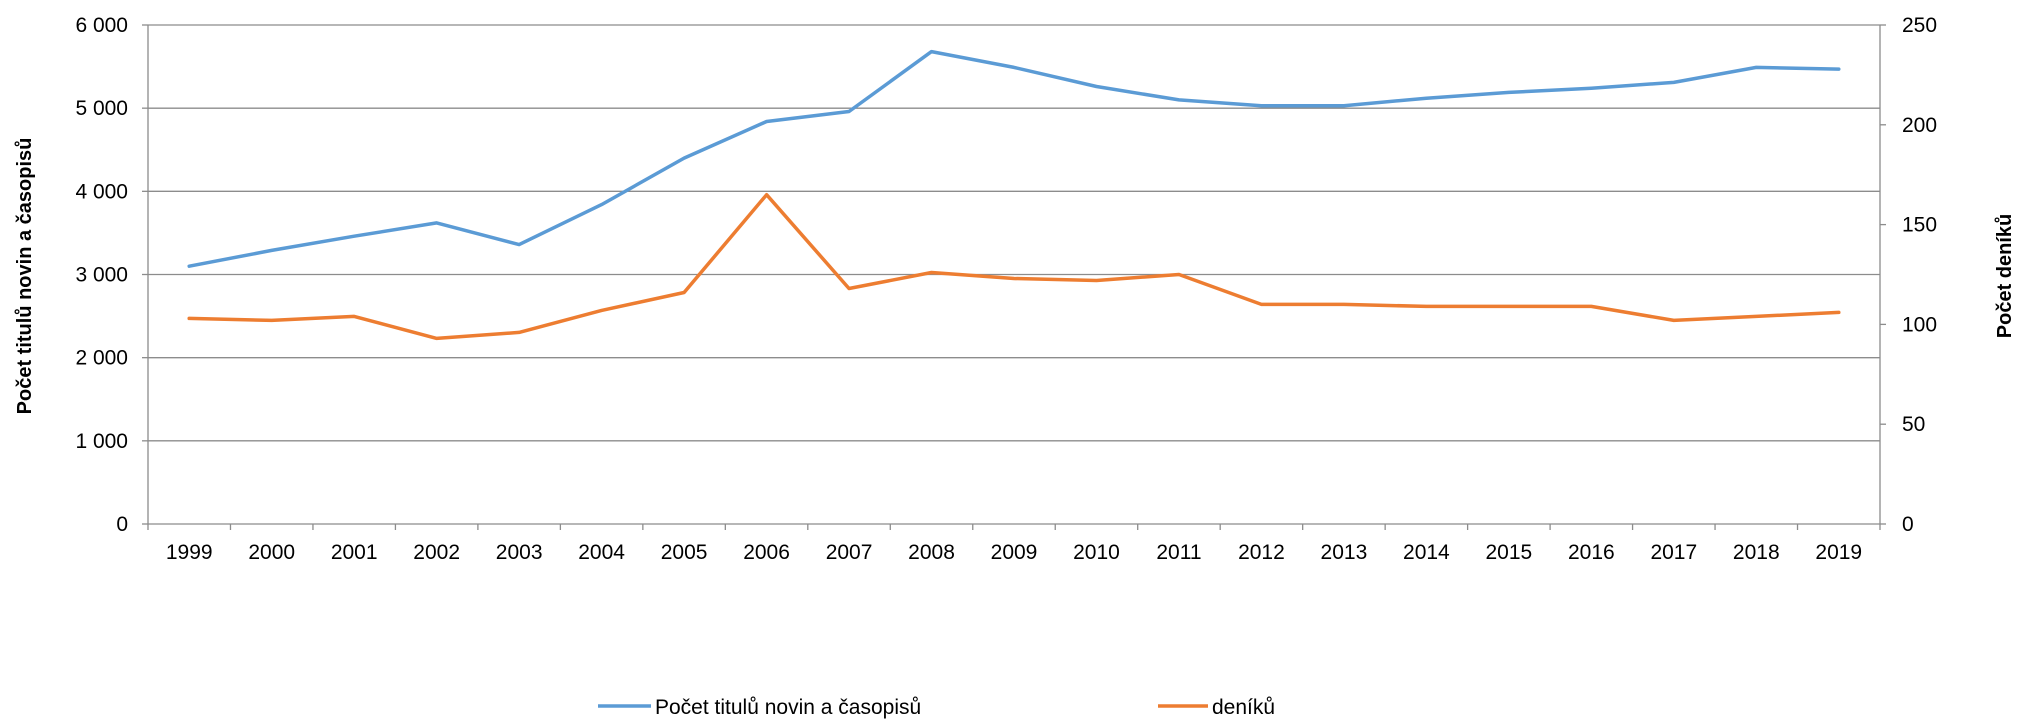  I want to click on left-tick-label: 2 000, so click(101, 358).